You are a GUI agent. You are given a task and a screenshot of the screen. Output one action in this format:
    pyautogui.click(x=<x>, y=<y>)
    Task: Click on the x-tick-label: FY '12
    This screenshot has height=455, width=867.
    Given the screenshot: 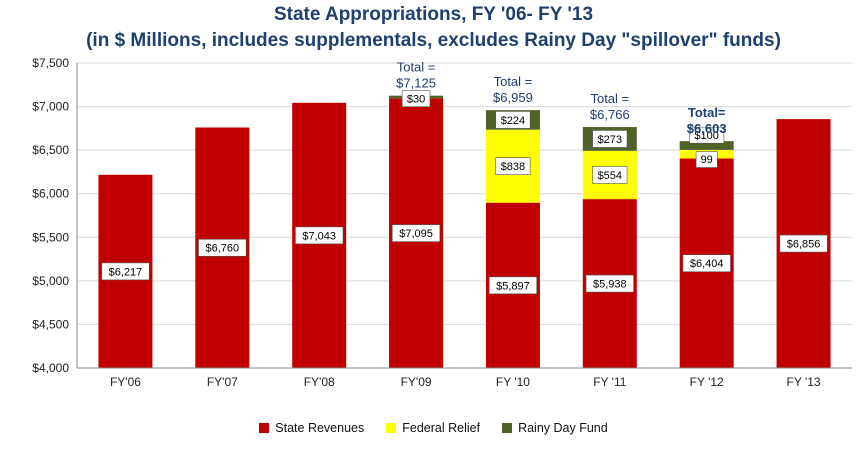 What is the action you would take?
    pyautogui.click(x=707, y=382)
    